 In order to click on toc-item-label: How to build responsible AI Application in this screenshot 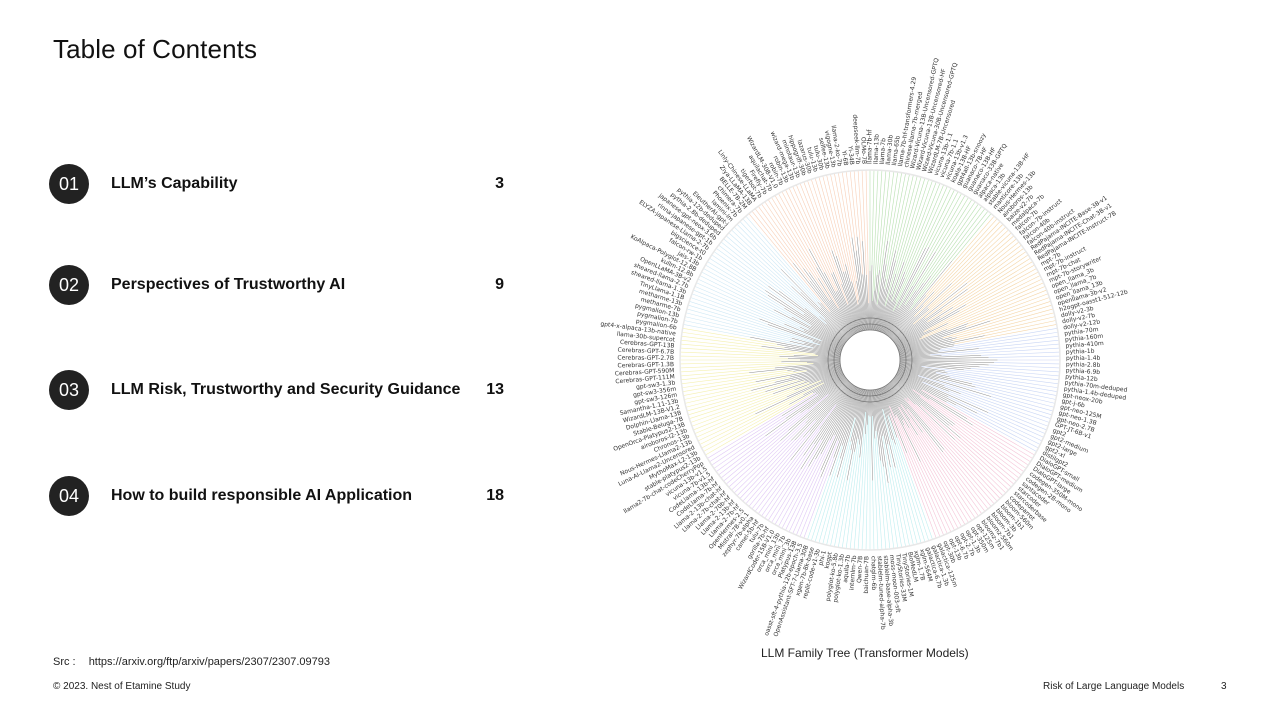, I will do `click(262, 495)`.